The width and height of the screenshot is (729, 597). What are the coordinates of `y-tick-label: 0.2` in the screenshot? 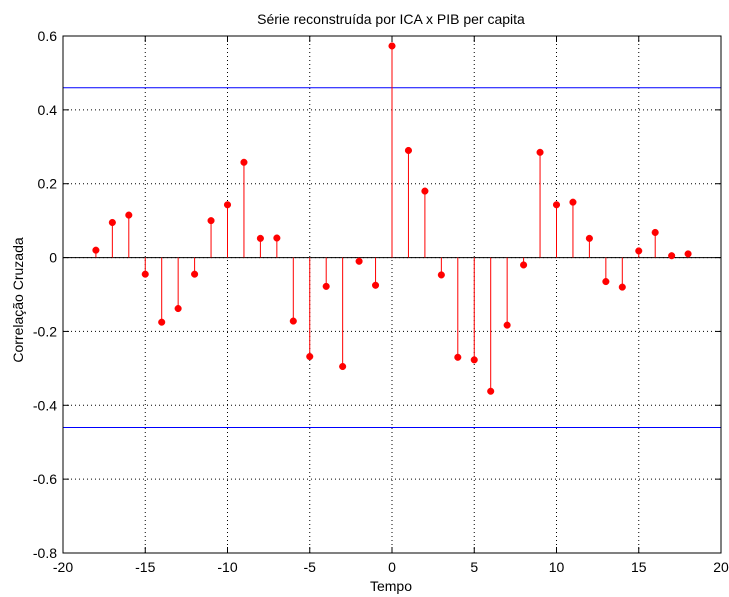 It's located at (48, 184).